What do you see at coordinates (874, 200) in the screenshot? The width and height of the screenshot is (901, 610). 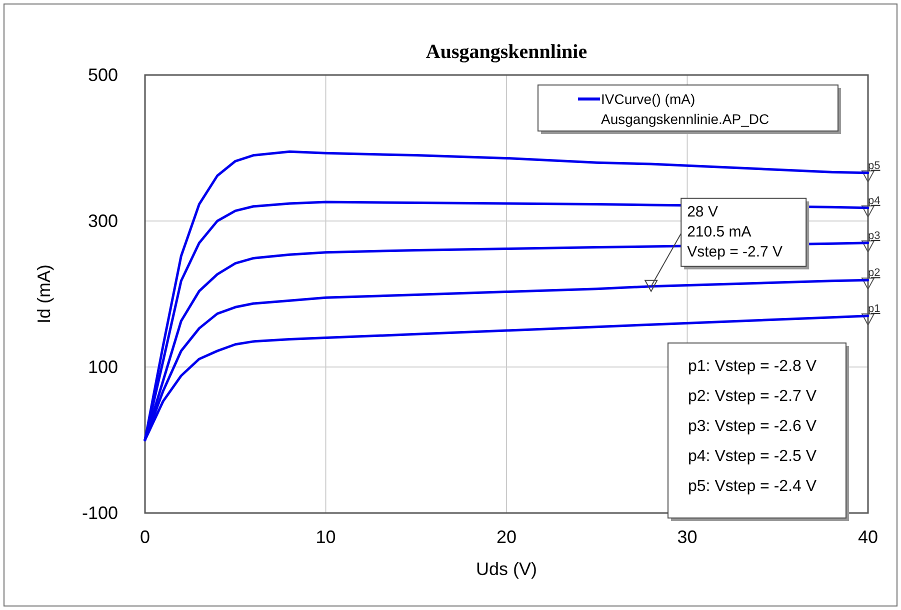 I see `series-label: p4` at bounding box center [874, 200].